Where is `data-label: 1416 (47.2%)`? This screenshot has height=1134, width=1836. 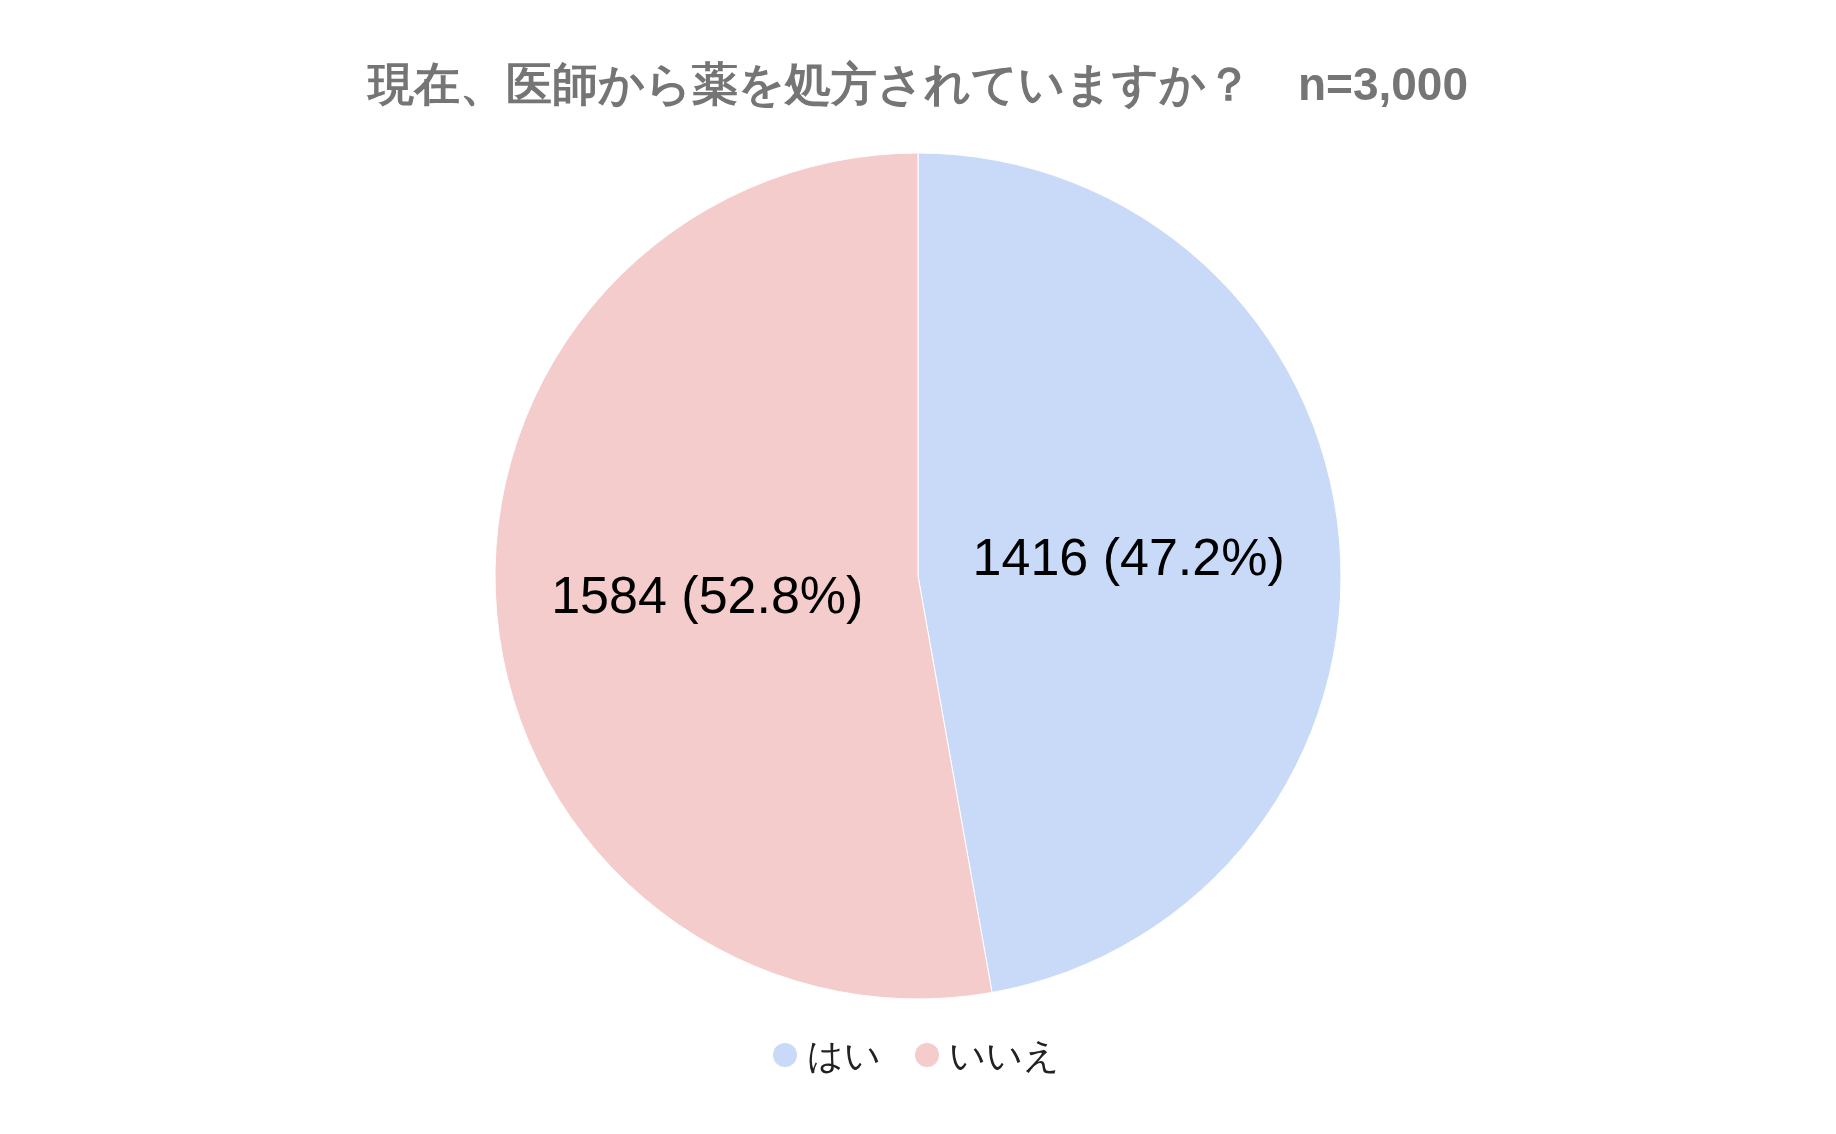 data-label: 1416 (47.2%) is located at coordinates (1128, 557).